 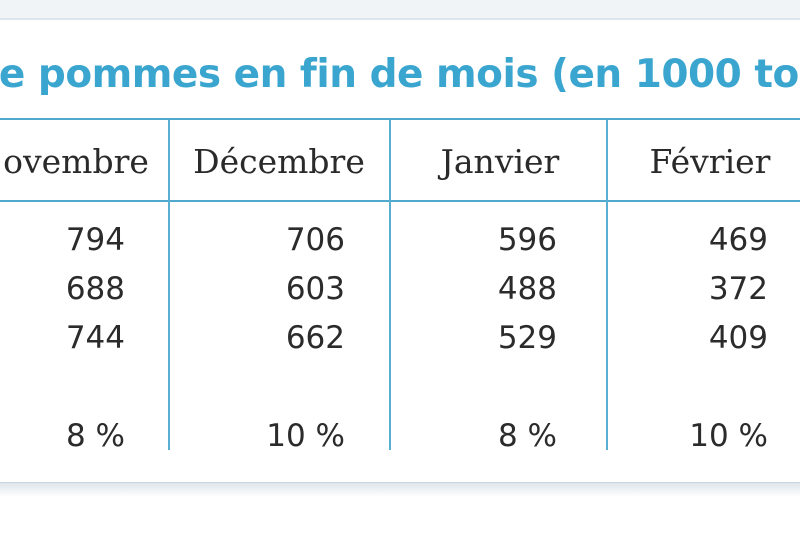 What do you see at coordinates (315, 240) in the screenshot?
I see `table-cell: 706` at bounding box center [315, 240].